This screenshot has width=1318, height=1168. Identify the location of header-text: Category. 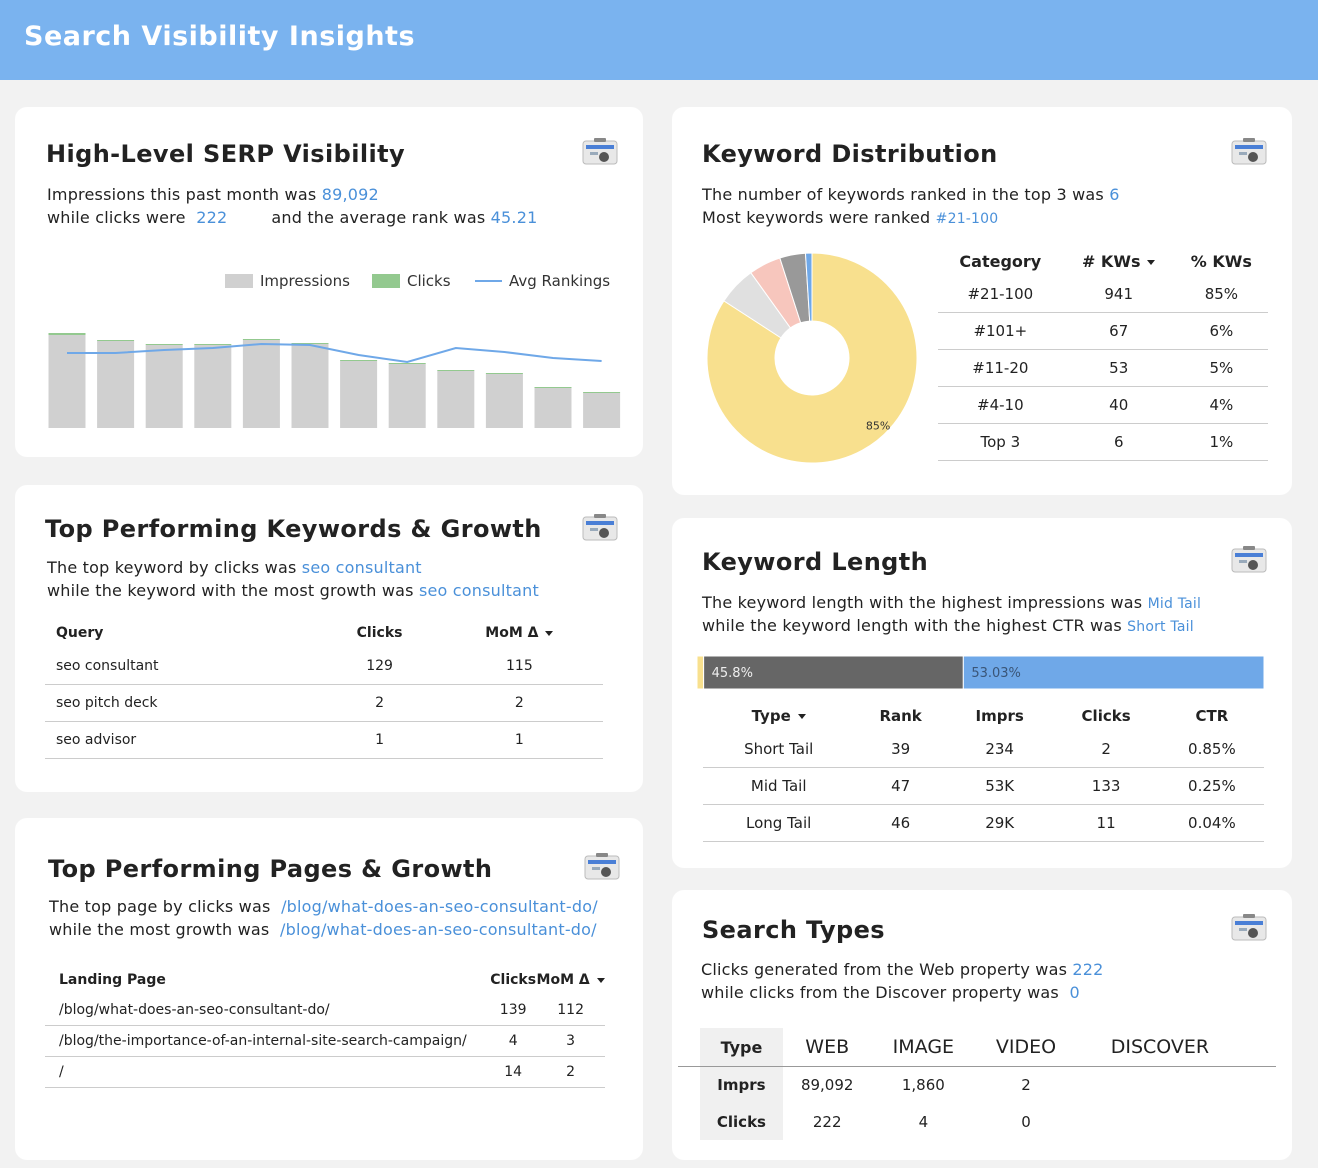
(1000, 261).